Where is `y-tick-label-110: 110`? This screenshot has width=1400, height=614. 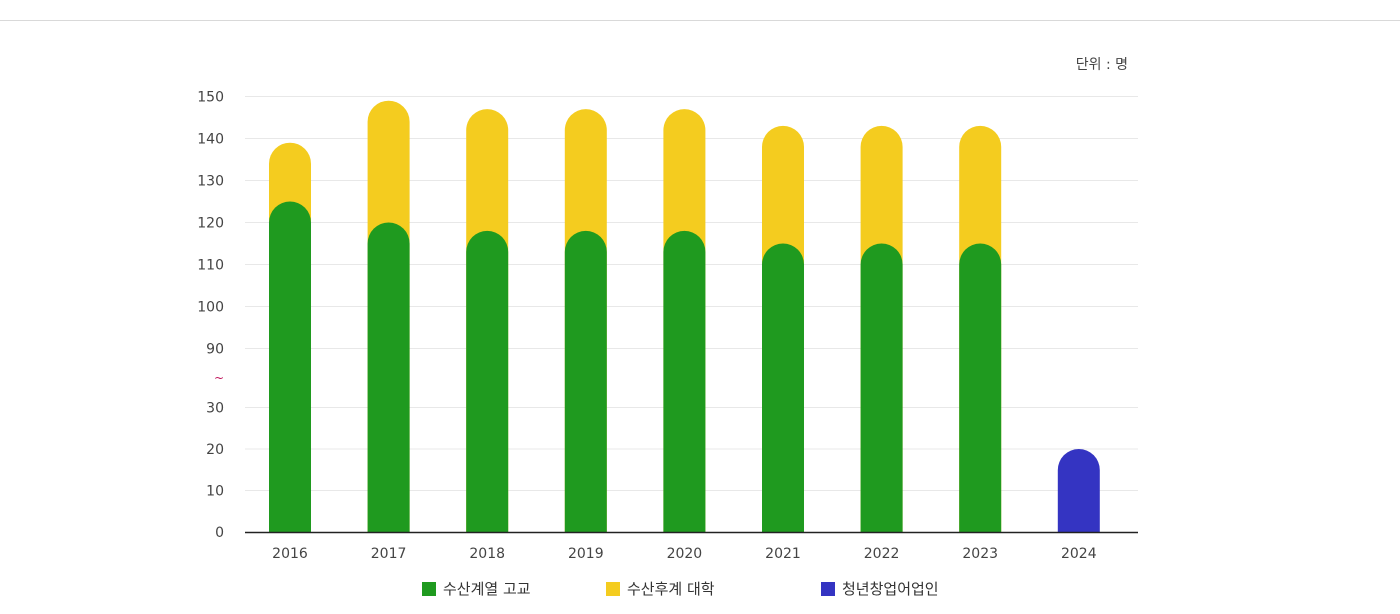 y-tick-label-110: 110 is located at coordinates (210, 266).